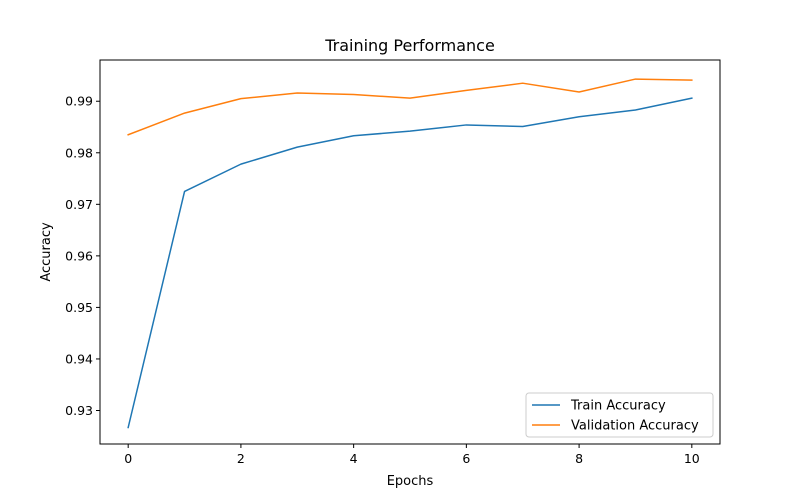 The height and width of the screenshot is (504, 800). Describe the element at coordinates (579, 458) in the screenshot. I see `x-tick-label: 8` at that location.